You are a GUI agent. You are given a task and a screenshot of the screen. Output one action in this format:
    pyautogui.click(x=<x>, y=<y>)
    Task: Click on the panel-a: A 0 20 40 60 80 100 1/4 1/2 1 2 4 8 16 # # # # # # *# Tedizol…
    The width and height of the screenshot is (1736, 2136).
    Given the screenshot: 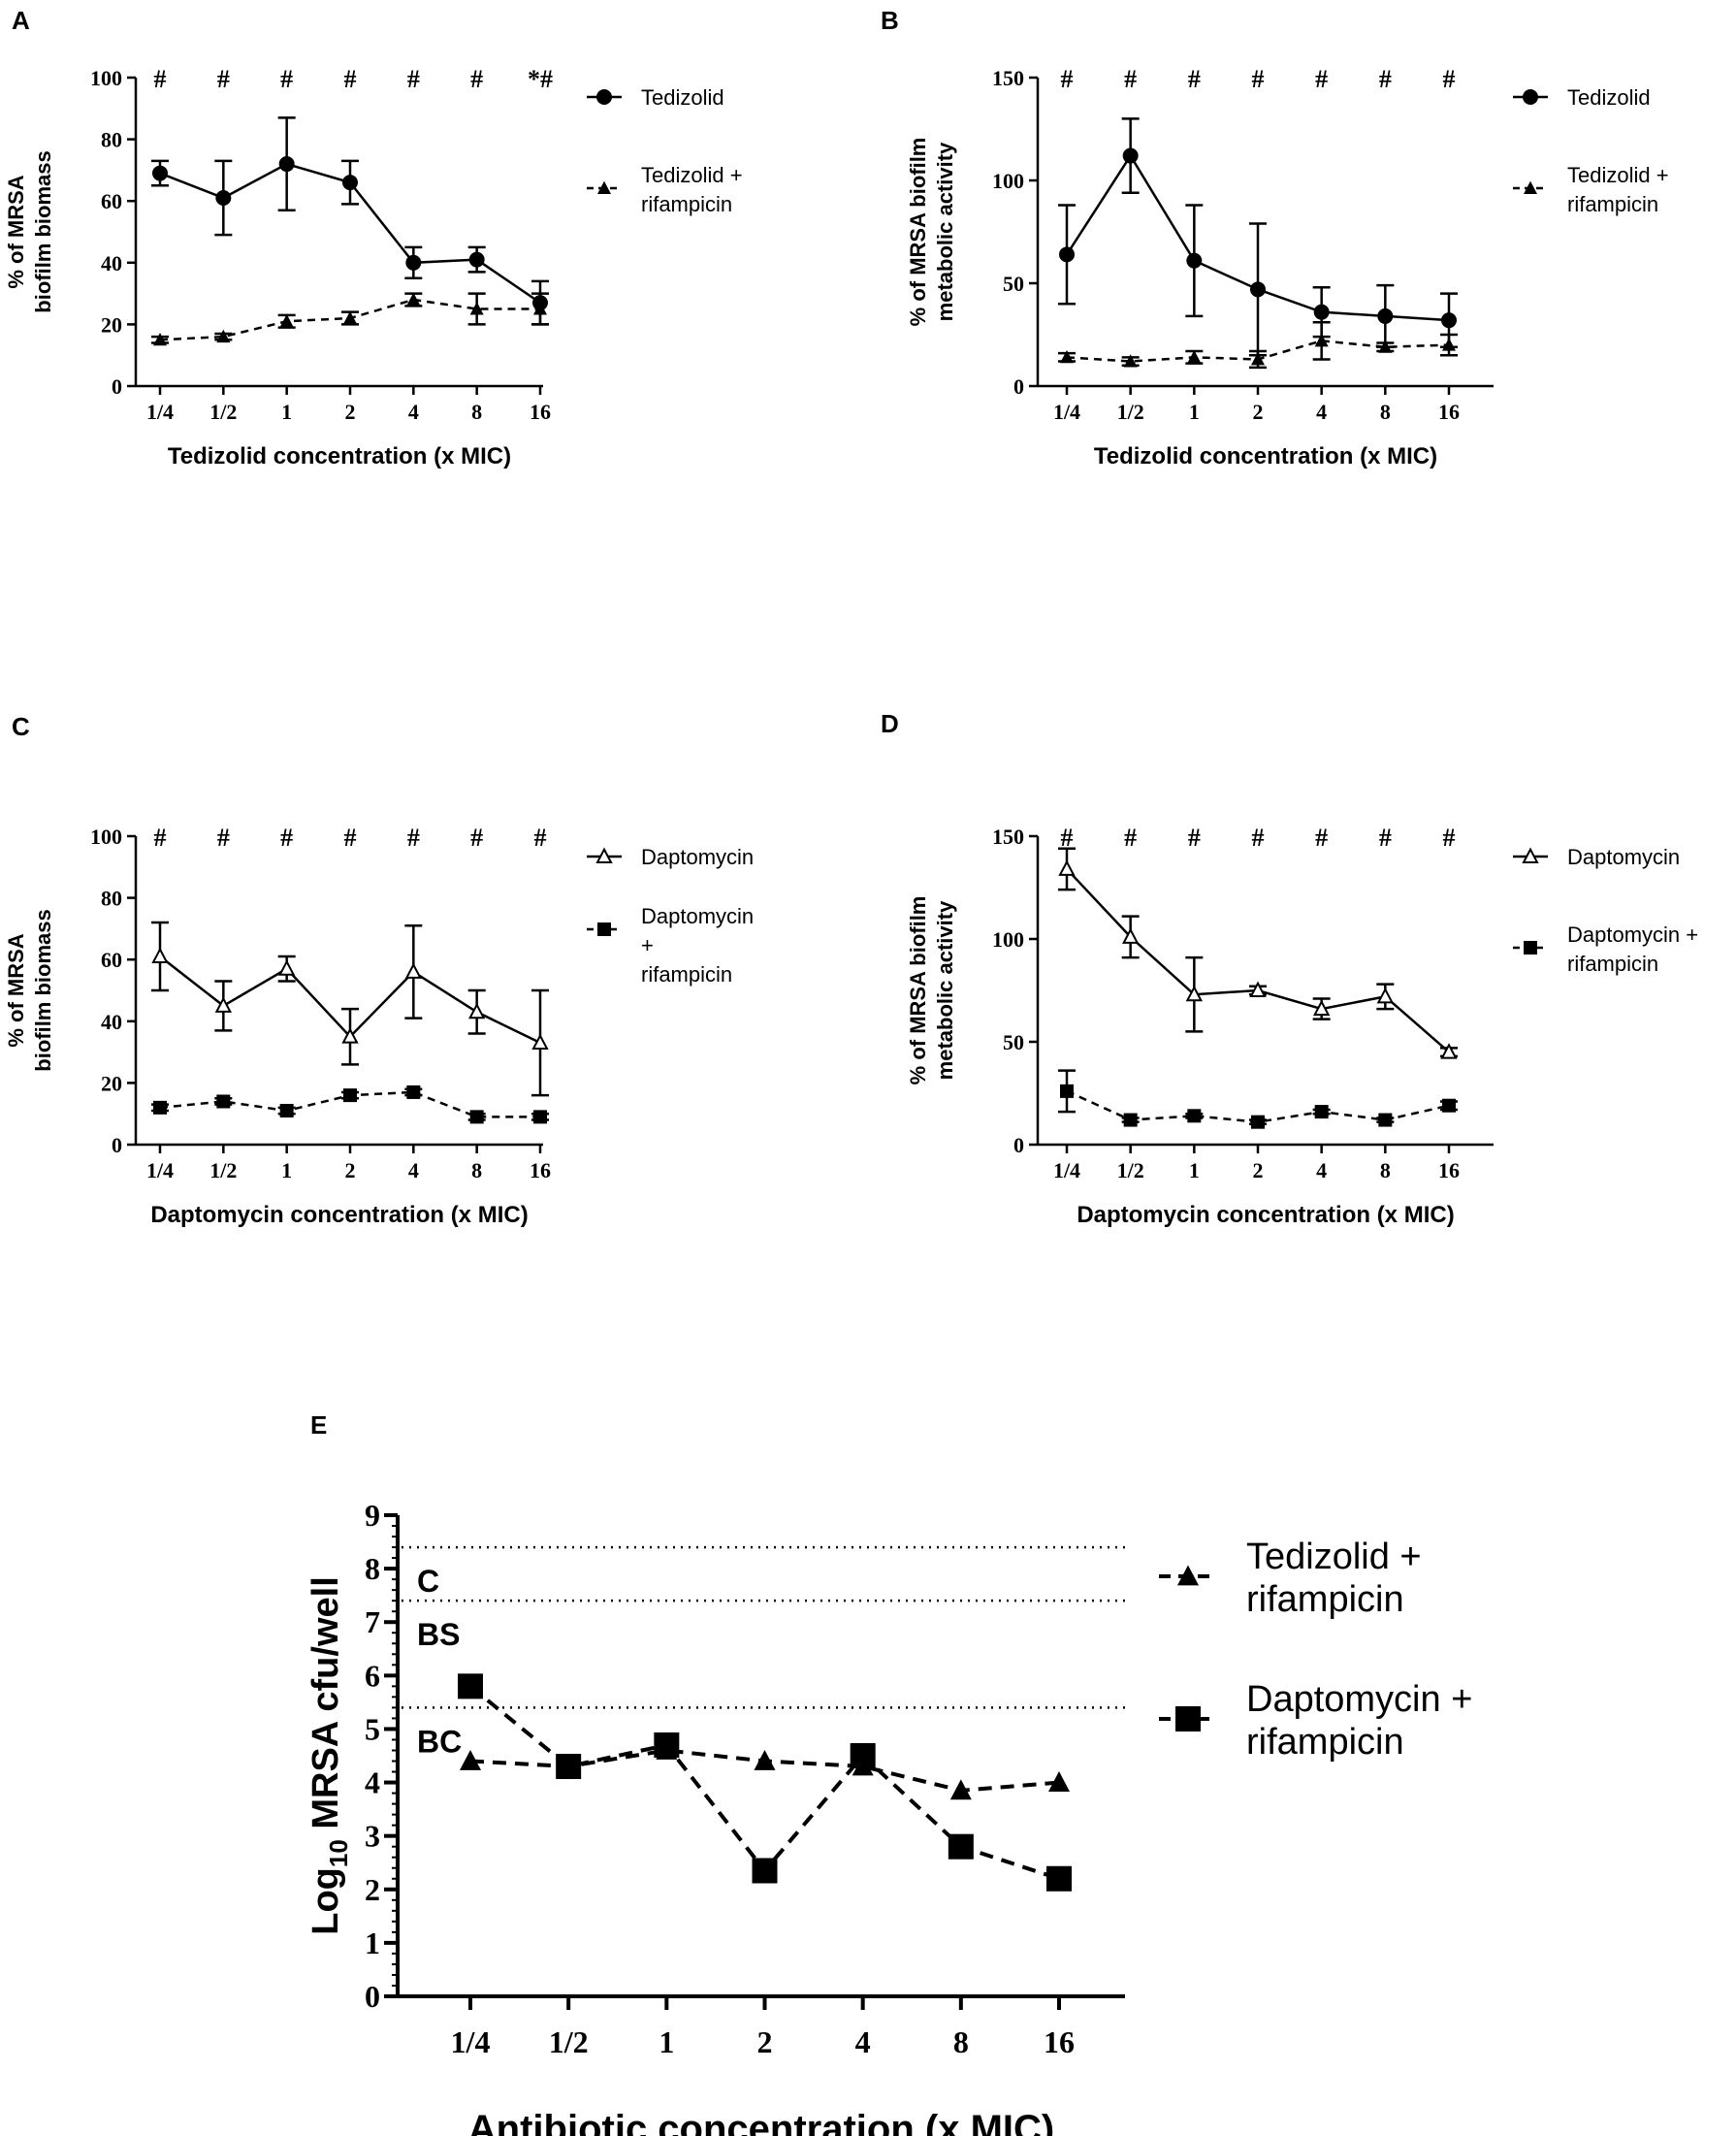 What is the action you would take?
    pyautogui.click(x=373, y=238)
    